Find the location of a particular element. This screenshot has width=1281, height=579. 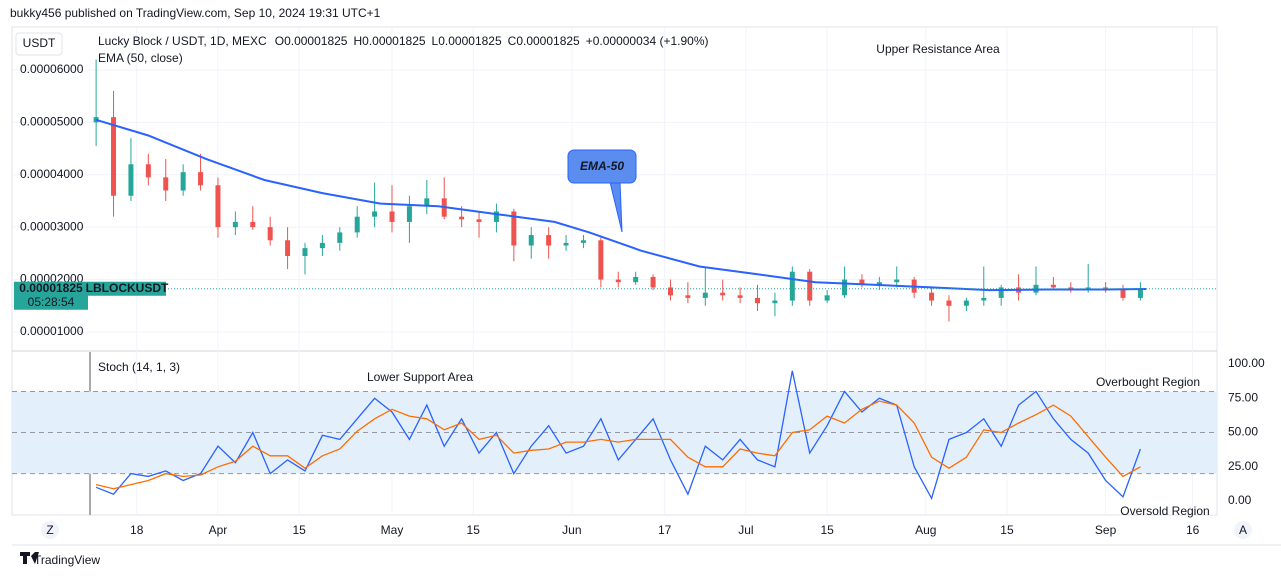

callout-box is located at coordinates (602, 166).